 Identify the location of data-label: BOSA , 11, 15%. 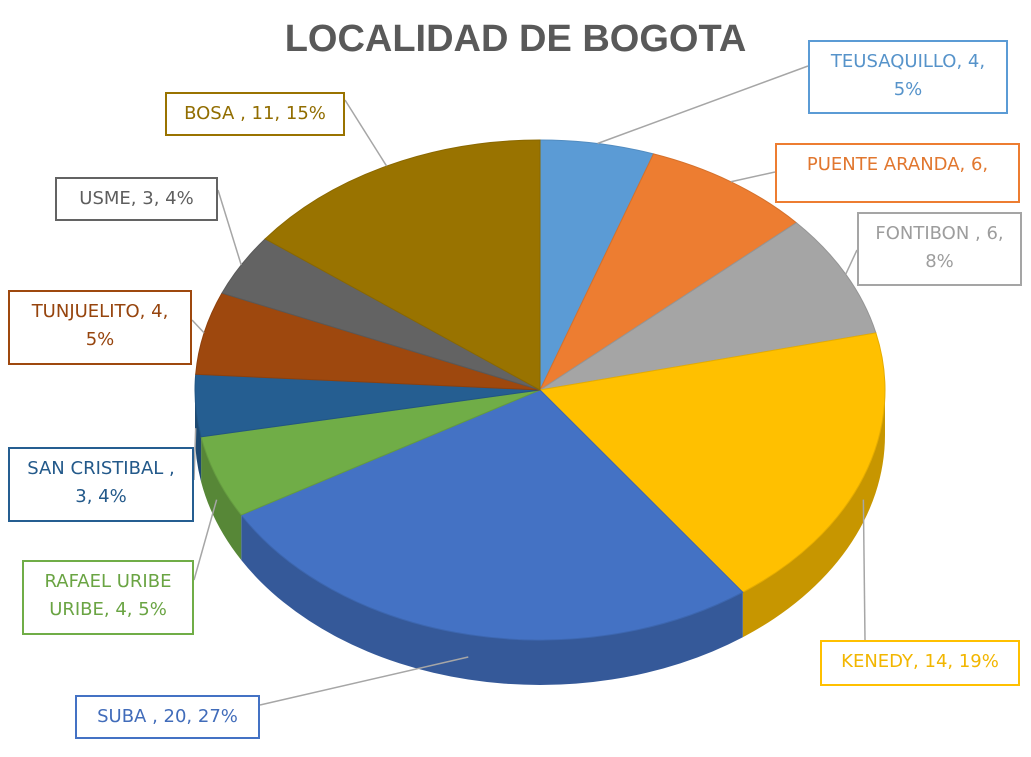
(255, 114).